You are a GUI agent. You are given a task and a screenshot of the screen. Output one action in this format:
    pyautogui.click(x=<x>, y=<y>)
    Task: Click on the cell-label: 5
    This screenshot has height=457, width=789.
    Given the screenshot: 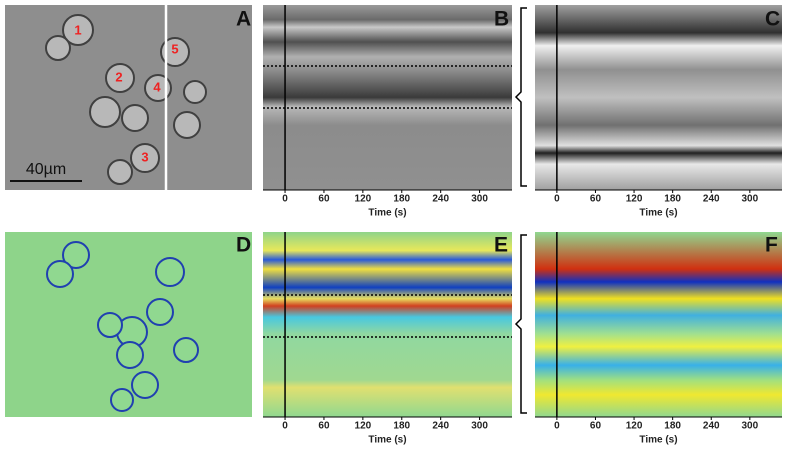 What is the action you would take?
    pyautogui.click(x=174, y=48)
    